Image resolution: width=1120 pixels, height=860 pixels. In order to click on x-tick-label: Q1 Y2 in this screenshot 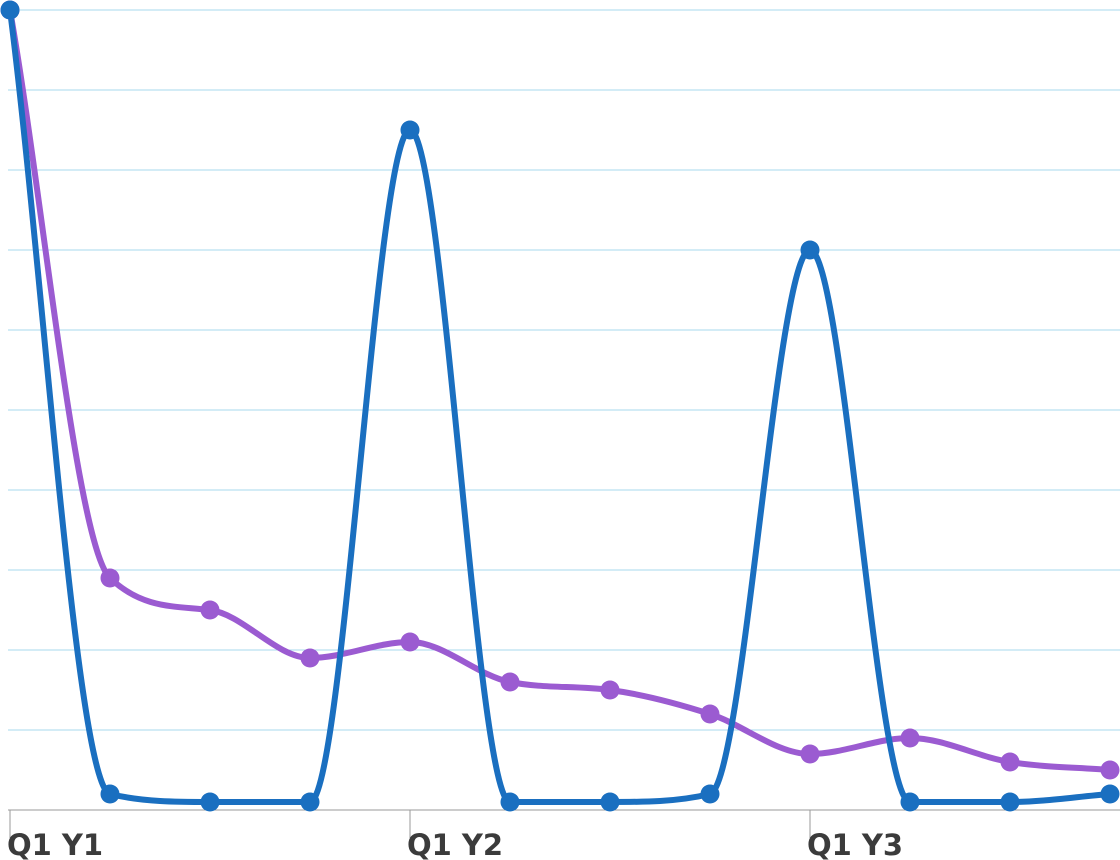, I will do `click(455, 844)`.